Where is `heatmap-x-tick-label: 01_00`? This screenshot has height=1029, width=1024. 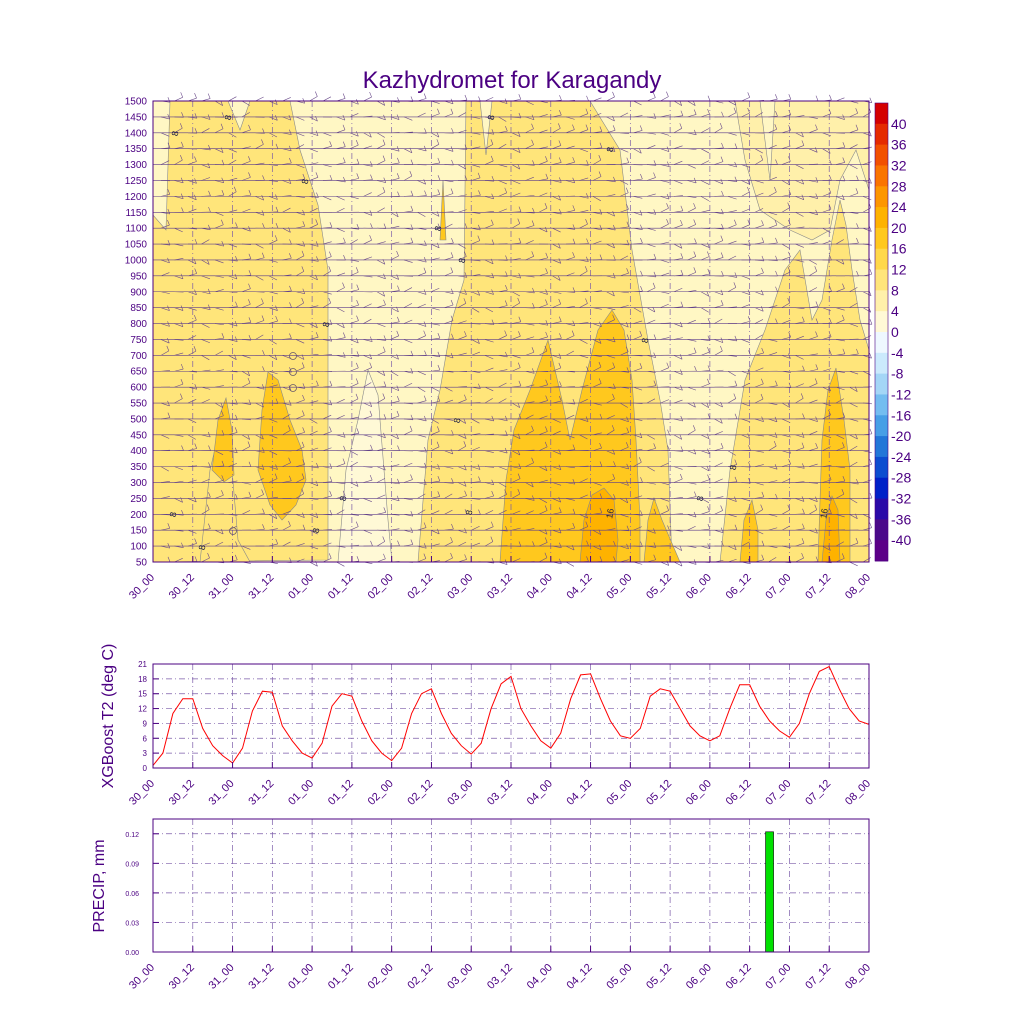 heatmap-x-tick-label: 01_00 is located at coordinates (301, 587).